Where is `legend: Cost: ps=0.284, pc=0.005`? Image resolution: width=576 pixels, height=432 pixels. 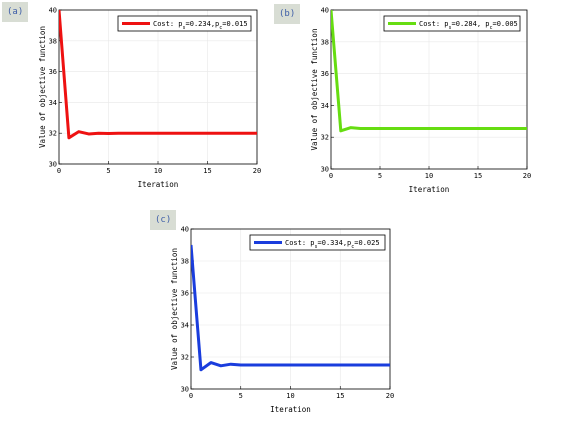
legend: Cost: ps=0.284, pc=0.005 is located at coordinates (452, 23).